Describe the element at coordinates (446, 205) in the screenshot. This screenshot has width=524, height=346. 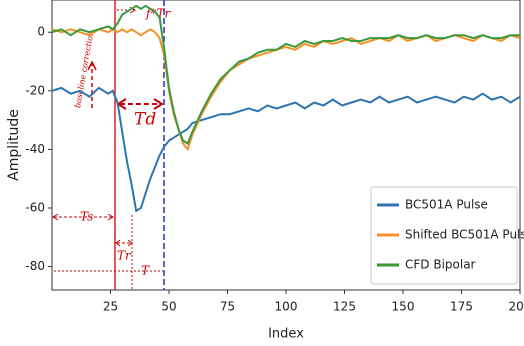
I see `legend-label: BC501A Pulse` at that location.